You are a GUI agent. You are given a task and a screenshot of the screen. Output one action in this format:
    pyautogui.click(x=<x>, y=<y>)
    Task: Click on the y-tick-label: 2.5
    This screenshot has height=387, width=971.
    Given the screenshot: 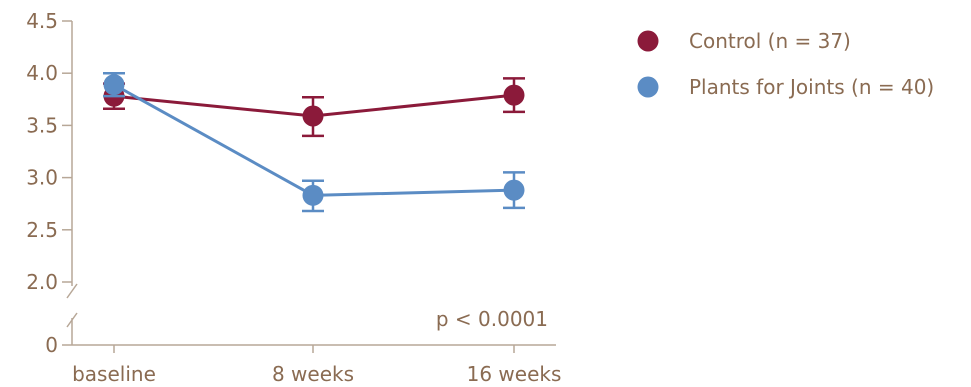 What is the action you would take?
    pyautogui.click(x=42, y=230)
    